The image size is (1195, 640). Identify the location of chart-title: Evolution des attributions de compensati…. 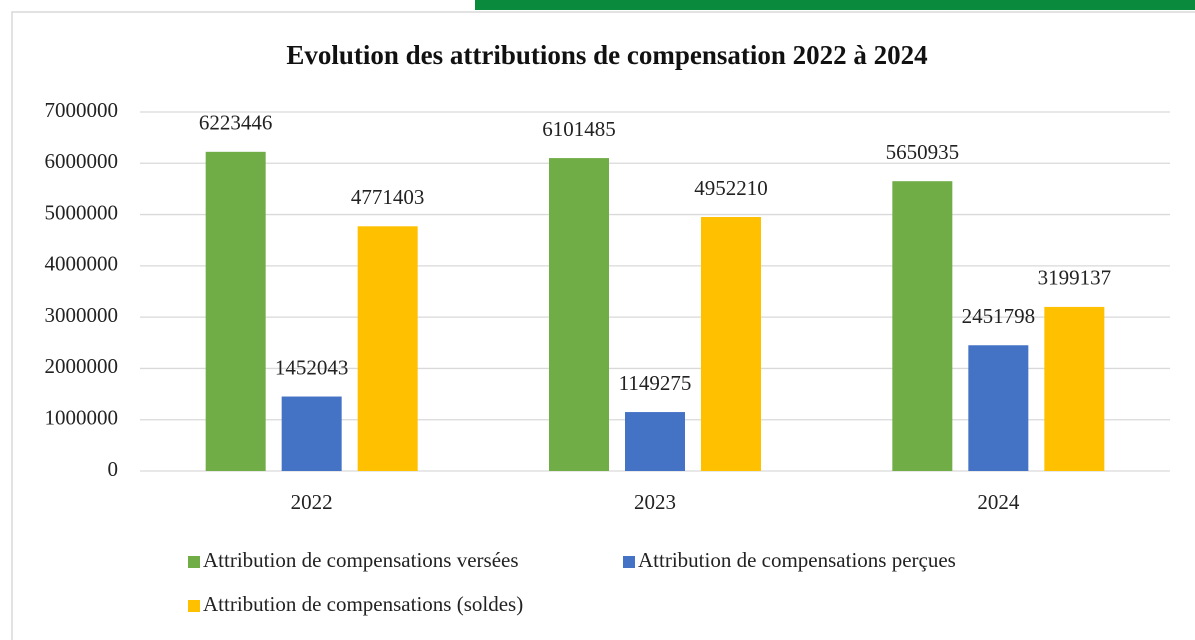
(606, 55).